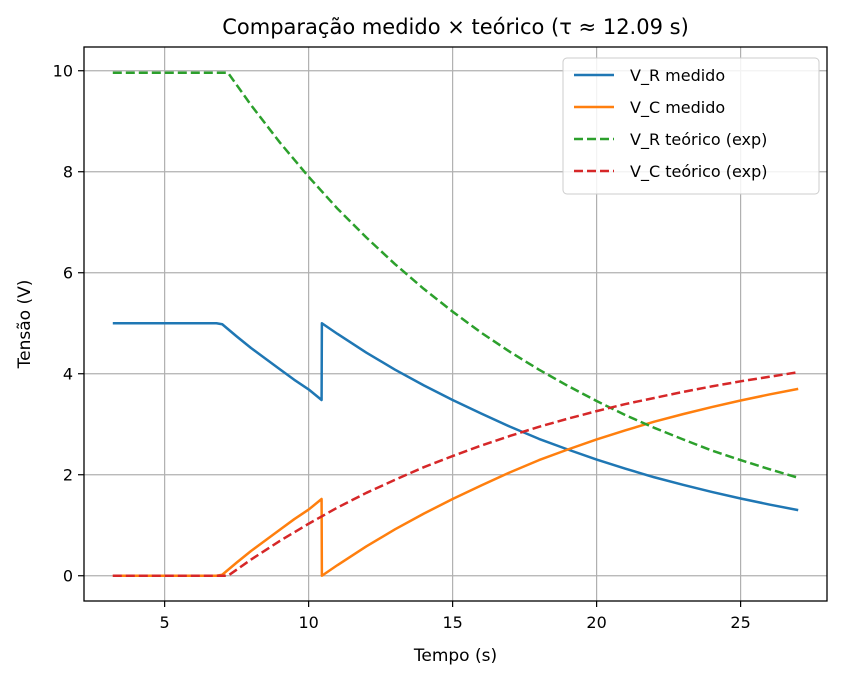 The image size is (843, 680). What do you see at coordinates (596, 622) in the screenshot?
I see `x-tick-label: 20` at bounding box center [596, 622].